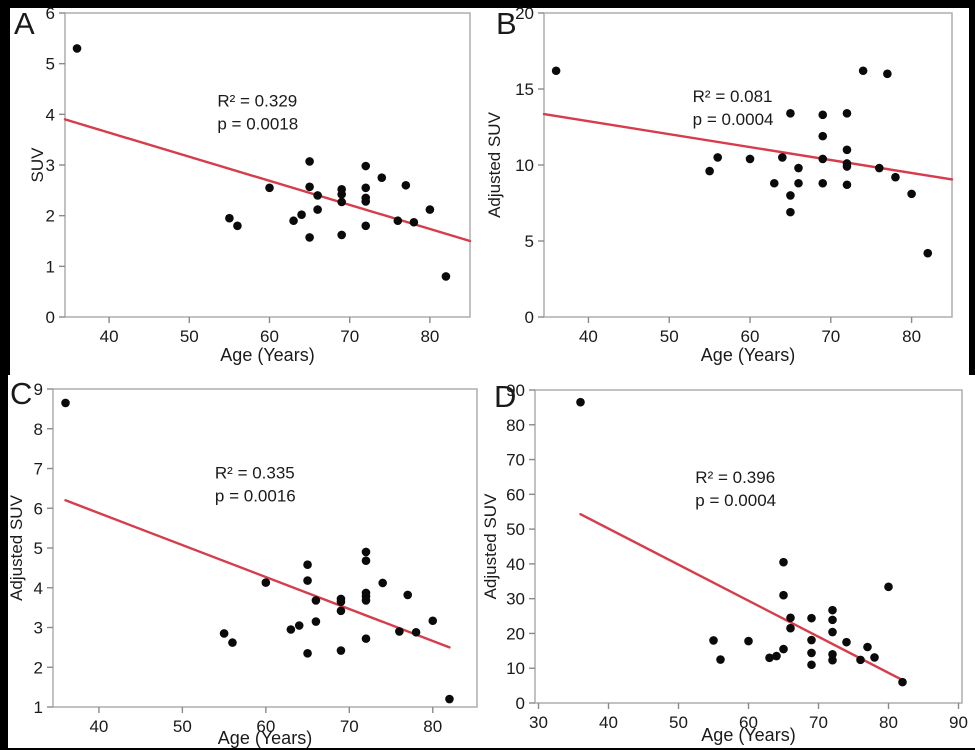 This screenshot has width=975, height=750. Describe the element at coordinates (888, 722) in the screenshot. I see `x-tick-label: 80` at that location.